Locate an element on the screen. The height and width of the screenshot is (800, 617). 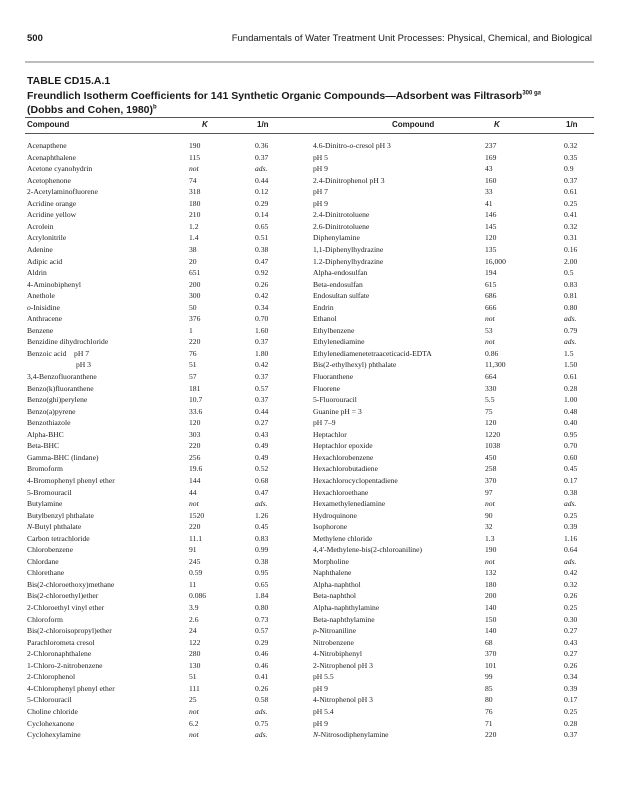
k-value: 11 is located at coordinates (193, 584).